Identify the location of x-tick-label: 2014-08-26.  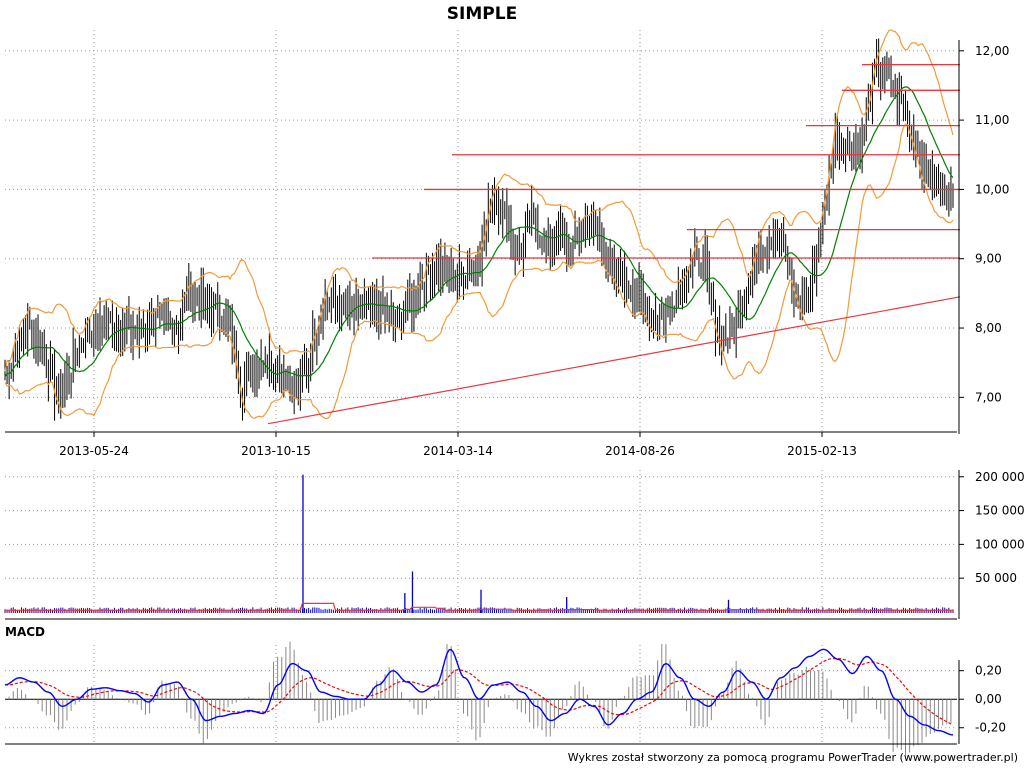
(640, 451).